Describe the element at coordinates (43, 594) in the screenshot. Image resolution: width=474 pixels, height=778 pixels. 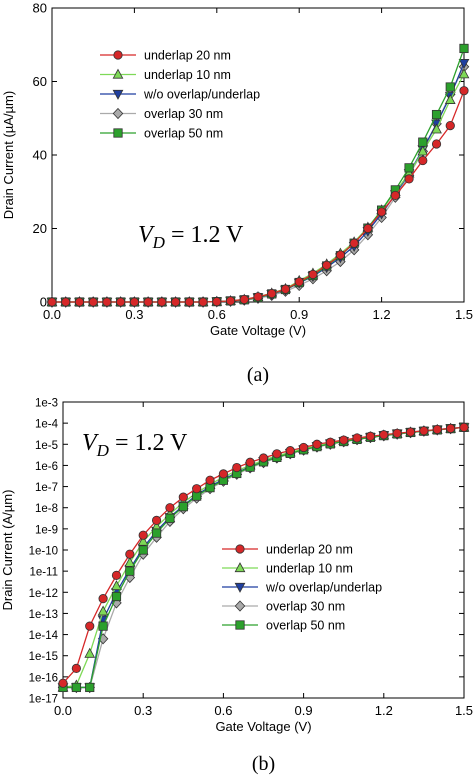
I see `y-tick-label: 1e-12` at that location.